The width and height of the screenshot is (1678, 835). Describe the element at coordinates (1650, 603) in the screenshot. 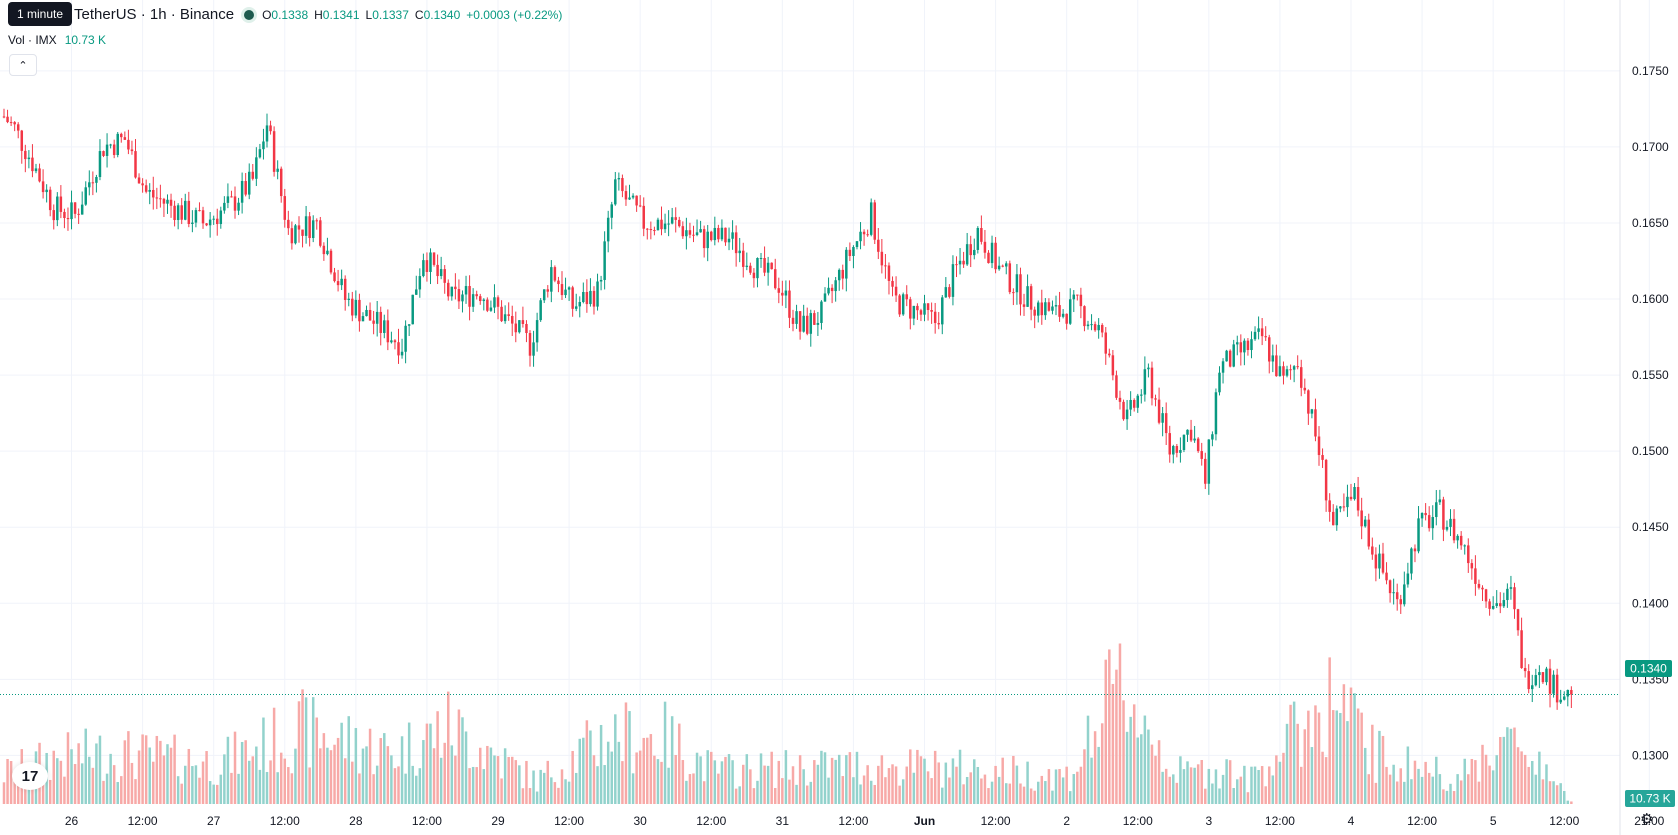

I see `y-tick-label: 0.1400` at that location.